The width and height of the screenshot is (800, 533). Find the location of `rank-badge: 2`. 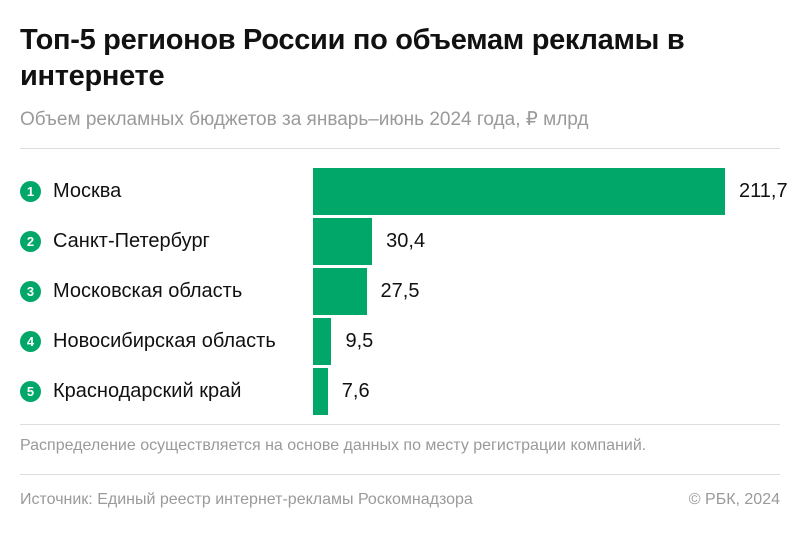

rank-badge: 2 is located at coordinates (30, 241).